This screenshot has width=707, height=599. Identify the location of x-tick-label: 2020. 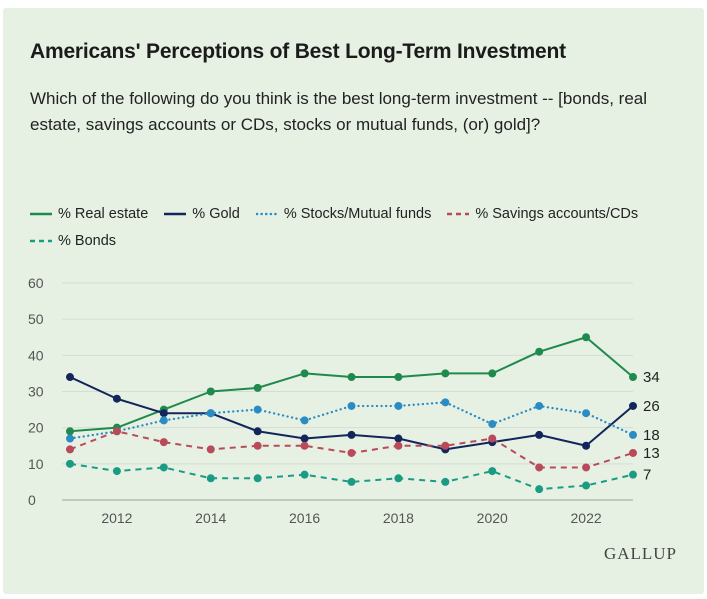
(492, 518).